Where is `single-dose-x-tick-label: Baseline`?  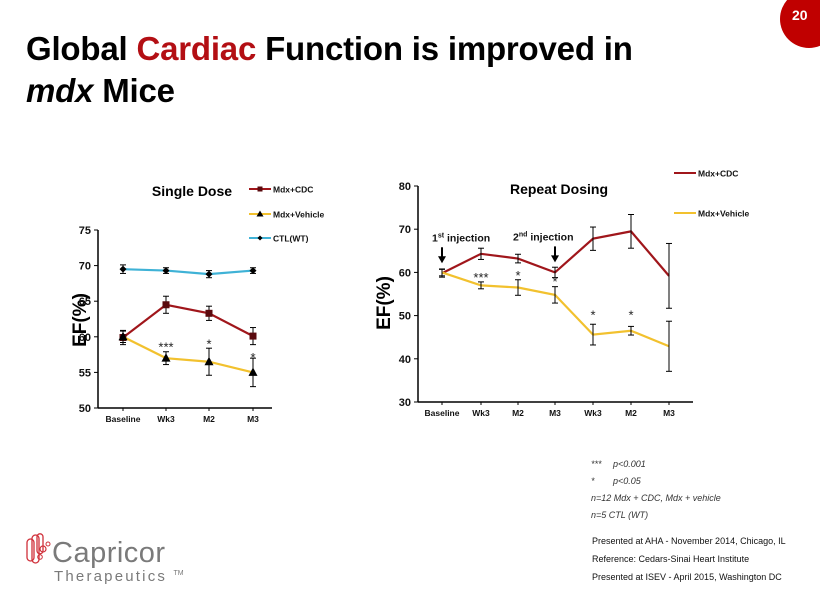
single-dose-x-tick-label: Baseline is located at coordinates (123, 419).